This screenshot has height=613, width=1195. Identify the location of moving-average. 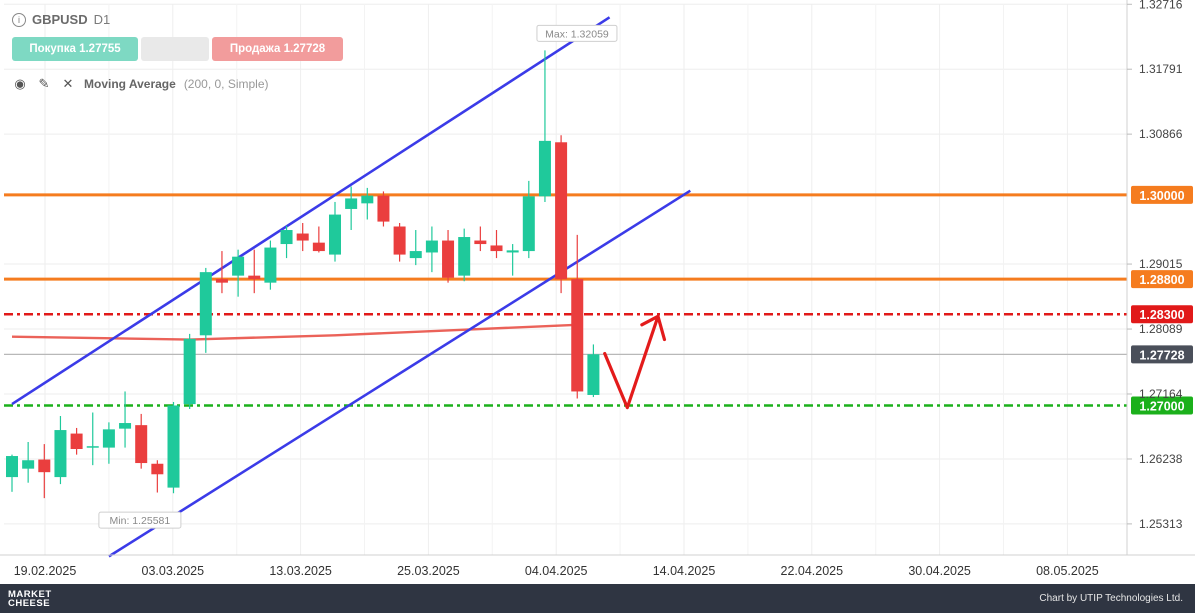
(294, 332).